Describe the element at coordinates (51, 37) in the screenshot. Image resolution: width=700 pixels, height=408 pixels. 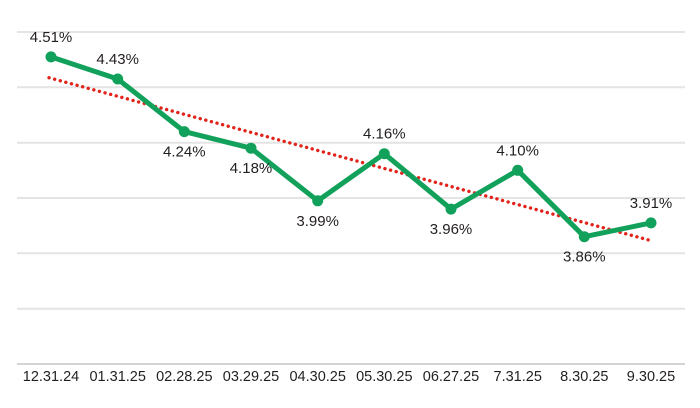
I see `data-point-label: 4.51%` at that location.